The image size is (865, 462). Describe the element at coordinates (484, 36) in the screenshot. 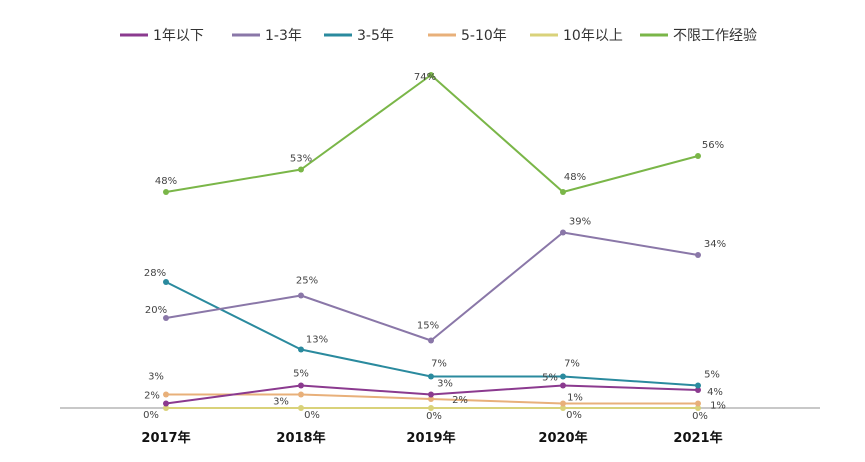

I see `legend-label-4: 5-10年` at that location.